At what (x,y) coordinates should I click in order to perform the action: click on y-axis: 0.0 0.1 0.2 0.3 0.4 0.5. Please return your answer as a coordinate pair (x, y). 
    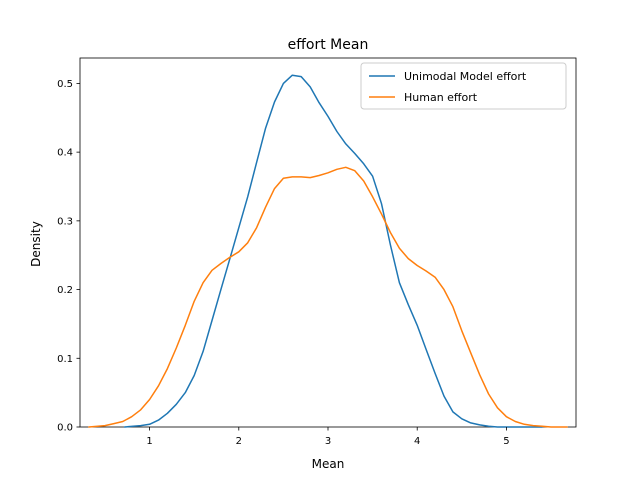
    Looking at the image, I should click on (68, 256).